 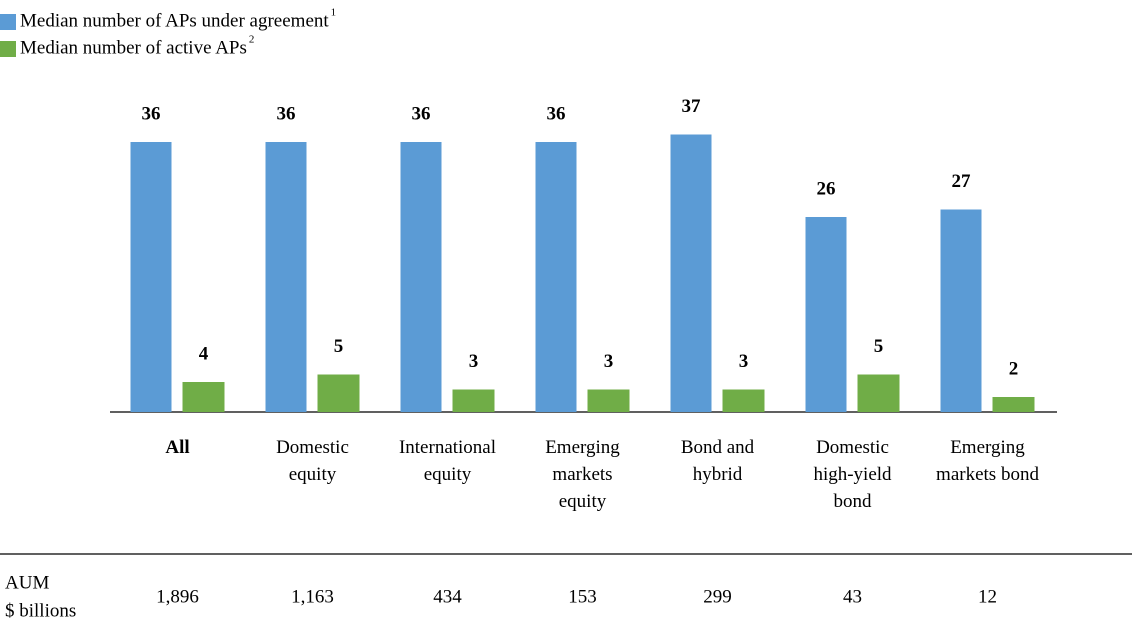 I want to click on aum-label: AUM, so click(x=27, y=582).